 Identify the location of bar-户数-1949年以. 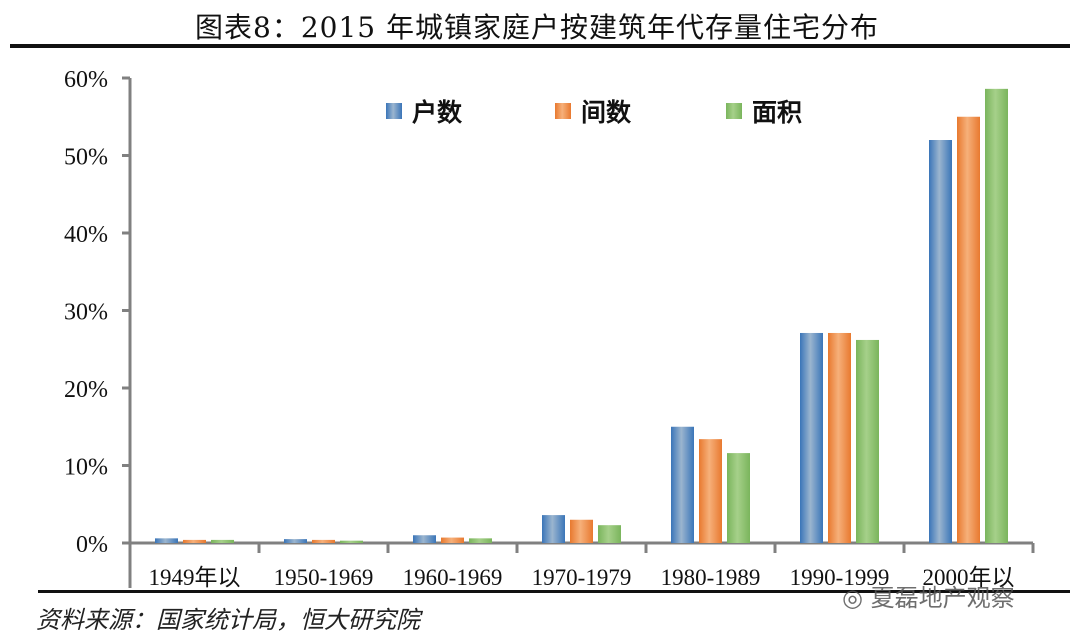
(166, 540).